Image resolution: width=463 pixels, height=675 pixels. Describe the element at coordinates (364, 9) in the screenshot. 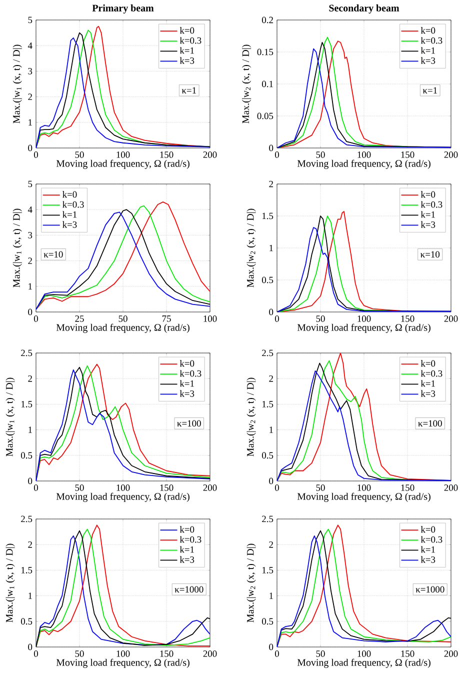

I see `chart-title: Secondary beam` at that location.